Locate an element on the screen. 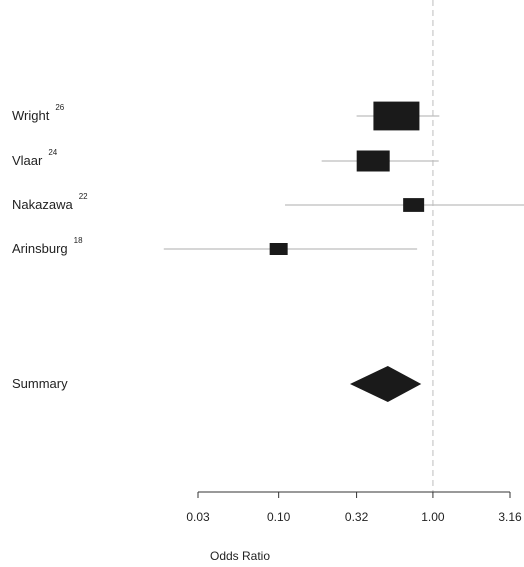  x-tick-label: 1.00 is located at coordinates (433, 517).